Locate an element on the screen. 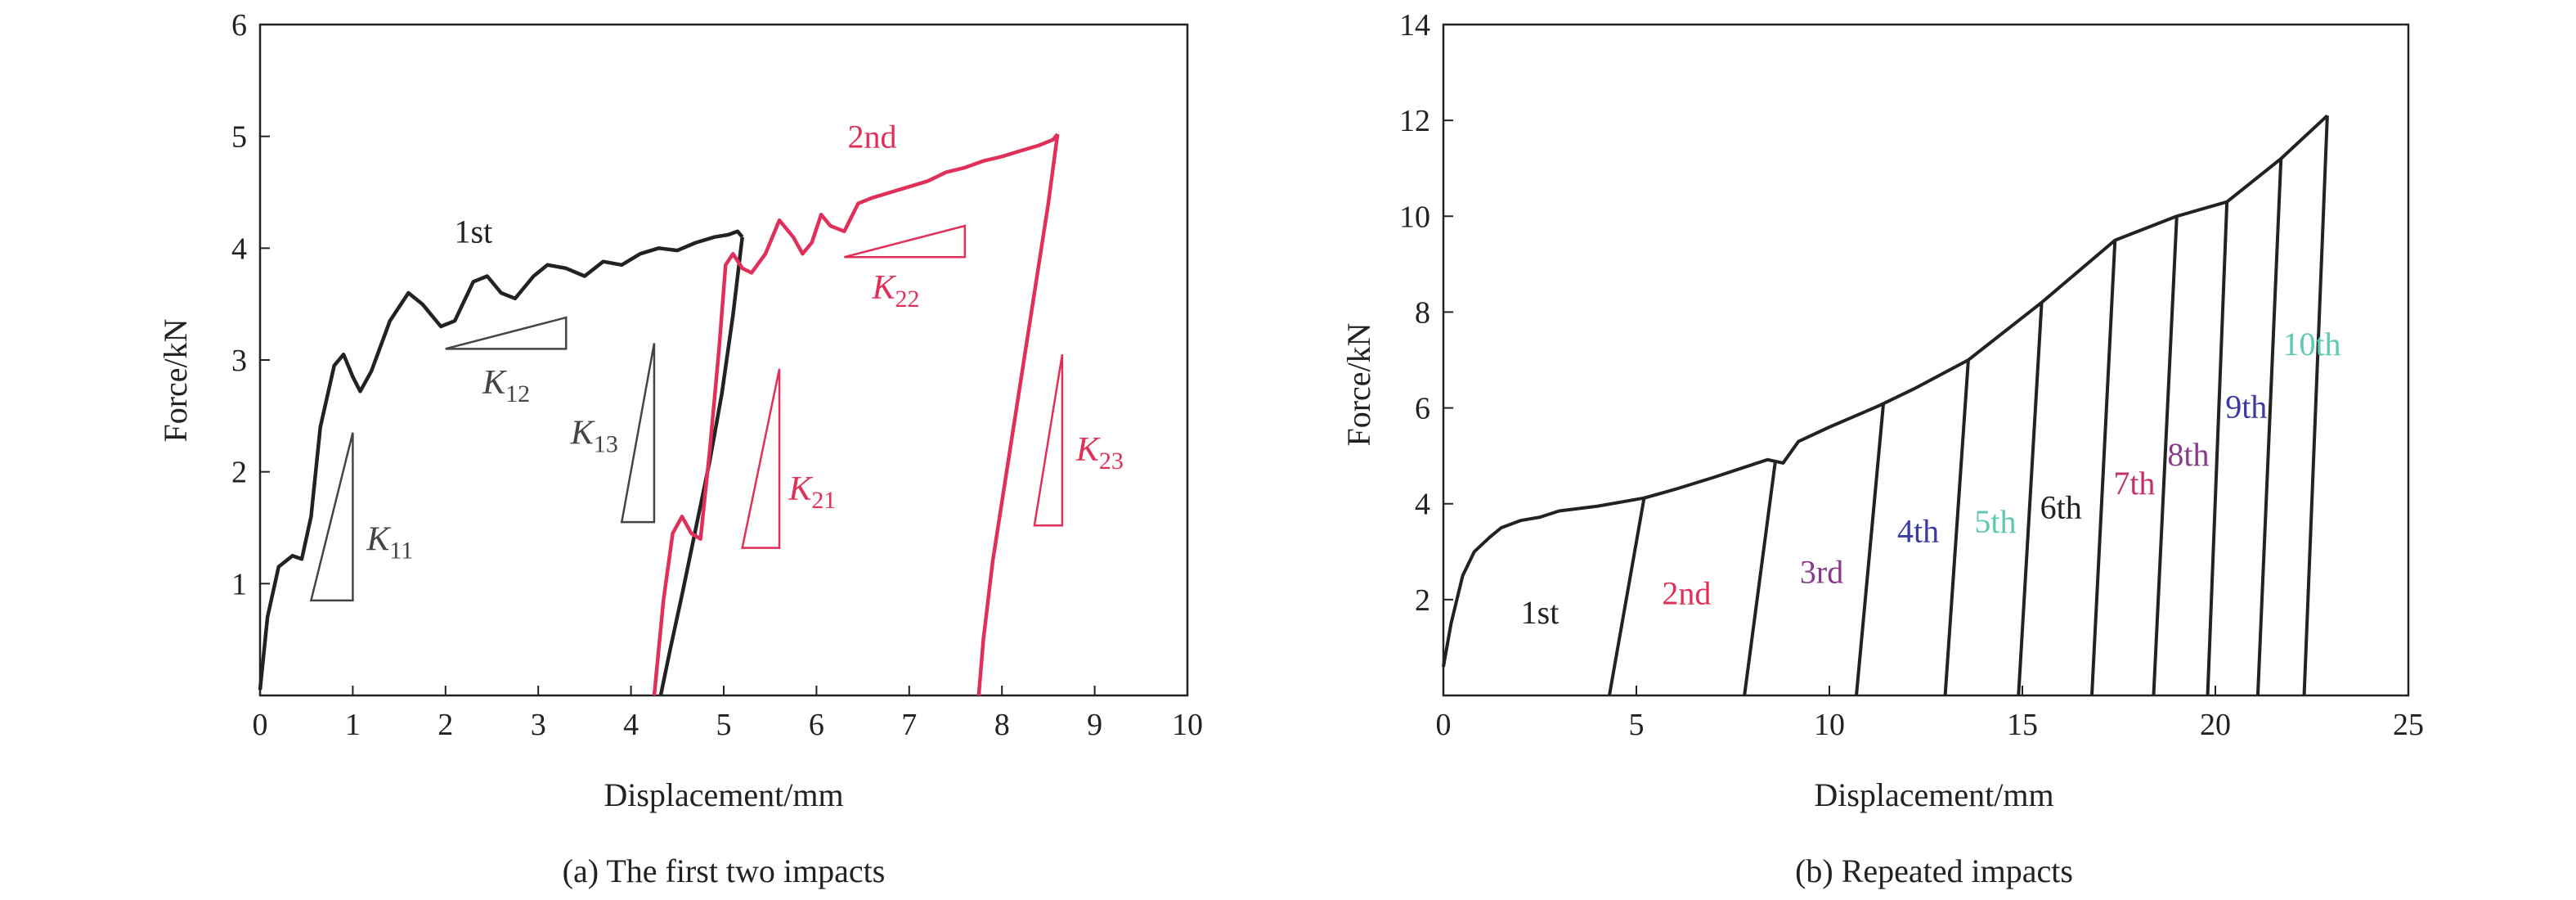 The height and width of the screenshot is (900, 2576). y-tick-label-a: 2 is located at coordinates (239, 473).